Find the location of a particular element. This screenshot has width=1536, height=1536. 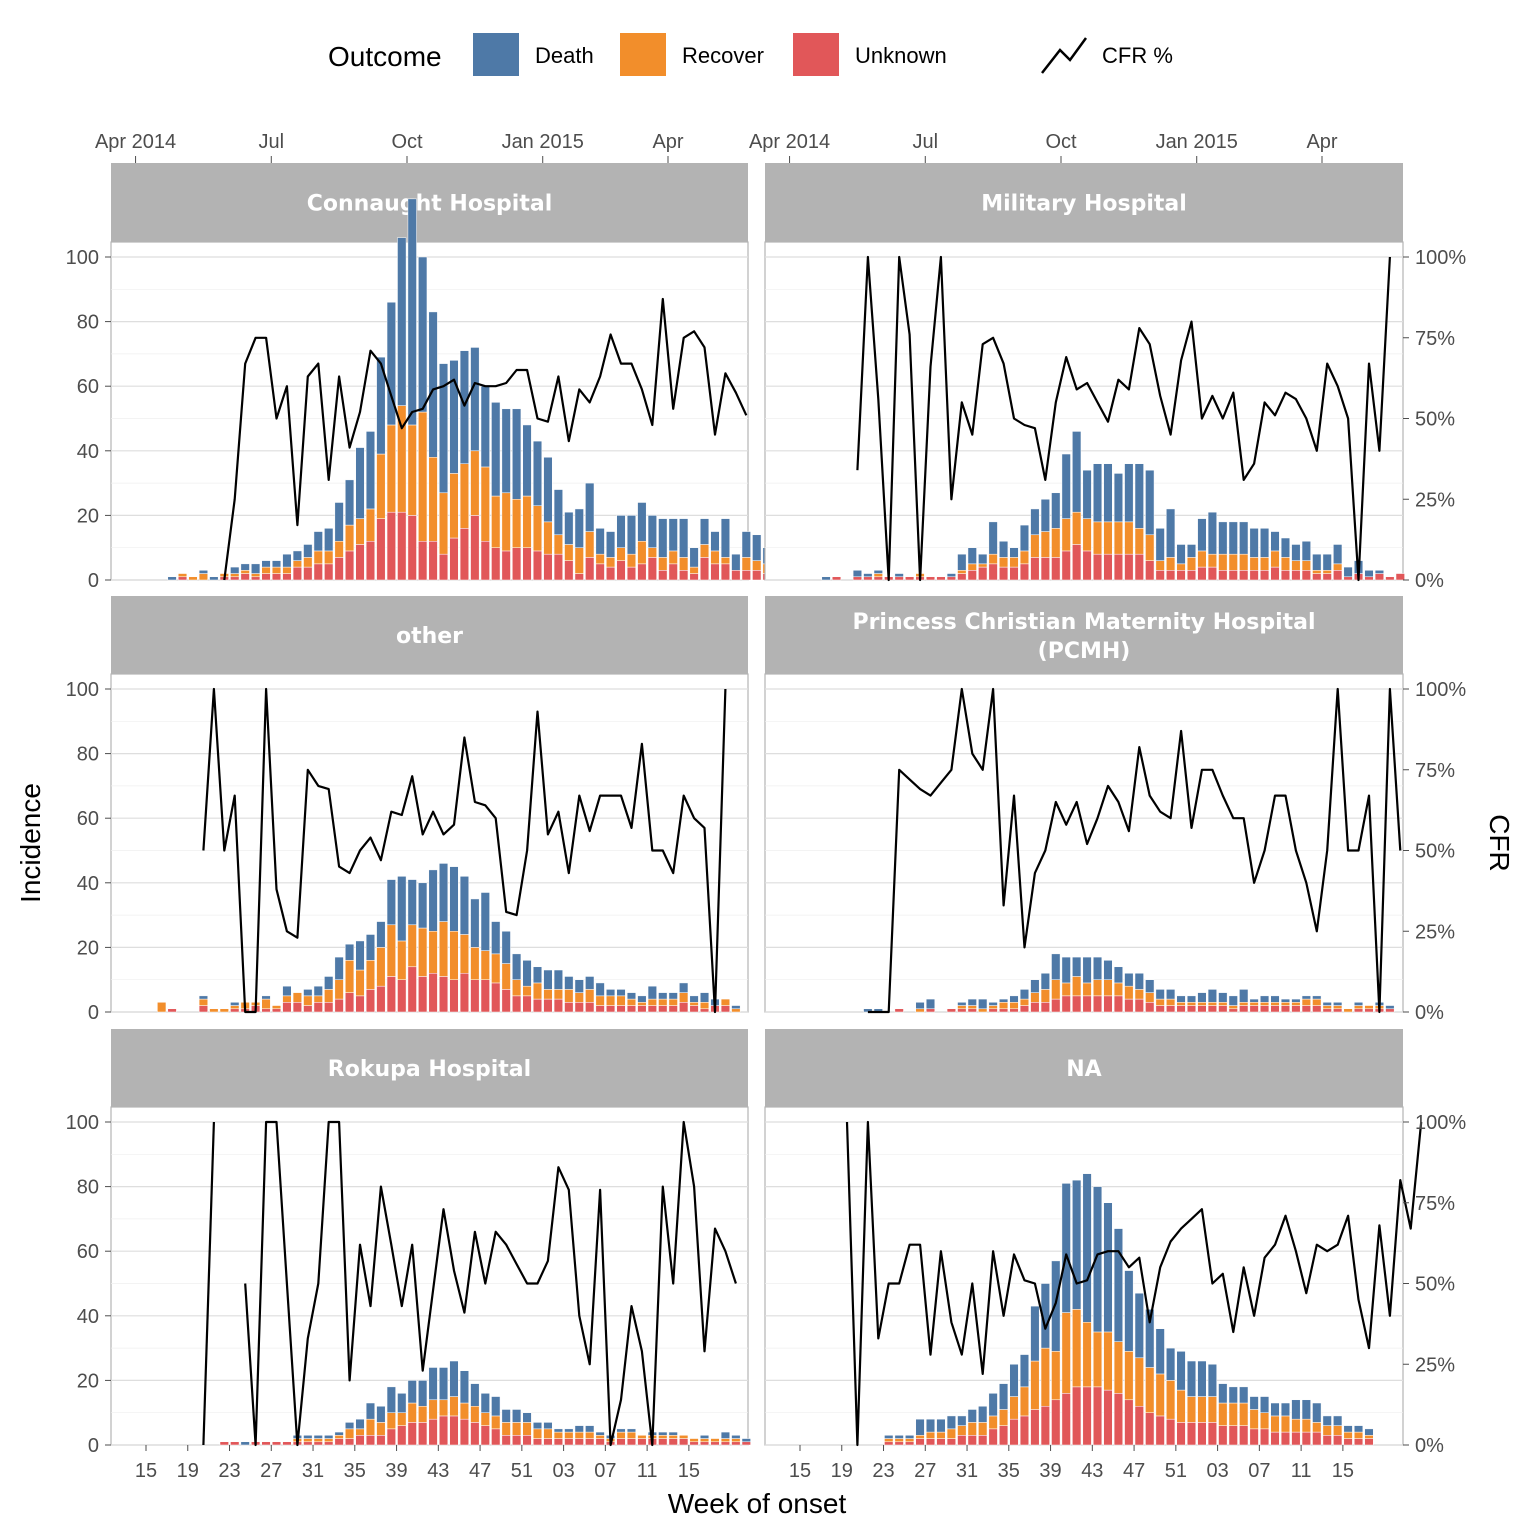

x-tick-label: 07 is located at coordinates (1259, 1471).